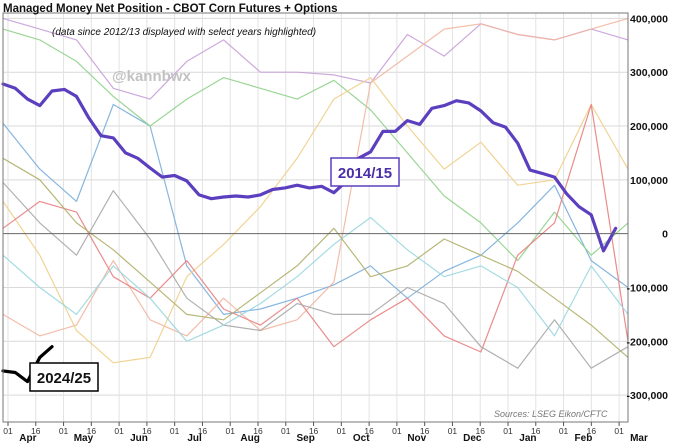  I want to click on x-tick-month: Aug, so click(249, 438).